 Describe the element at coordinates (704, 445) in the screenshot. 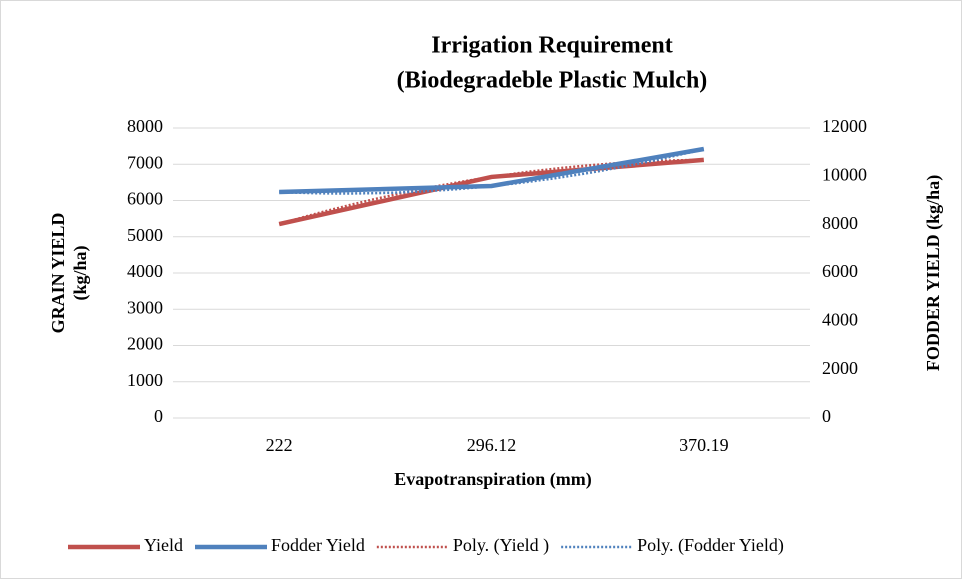

I see `x-tick-label: 370.19` at that location.